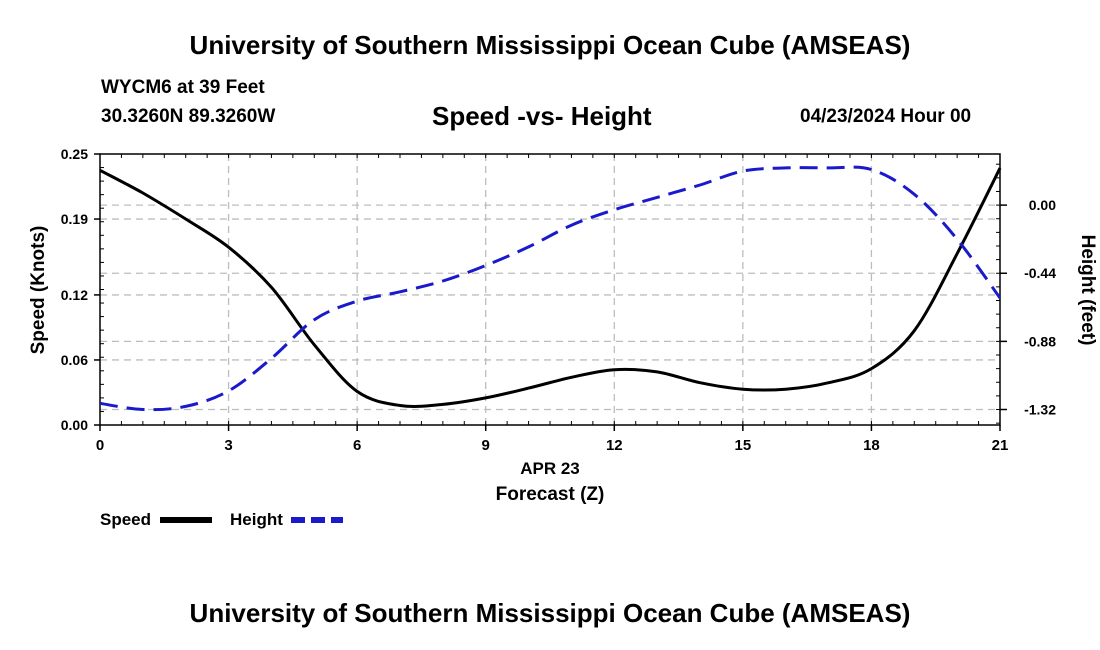 This screenshot has height=650, width=1100. What do you see at coordinates (1000, 445) in the screenshot?
I see `x-tick-label: 21` at bounding box center [1000, 445].